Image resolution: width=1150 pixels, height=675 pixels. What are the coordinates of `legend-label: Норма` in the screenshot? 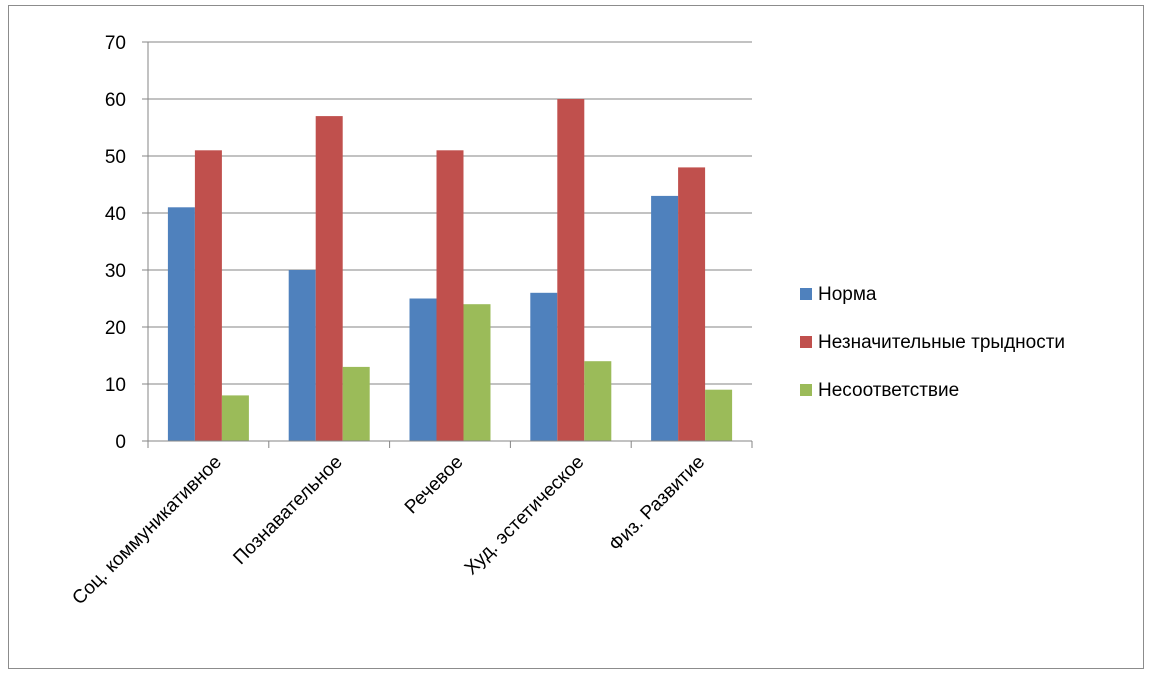 It's located at (847, 294).